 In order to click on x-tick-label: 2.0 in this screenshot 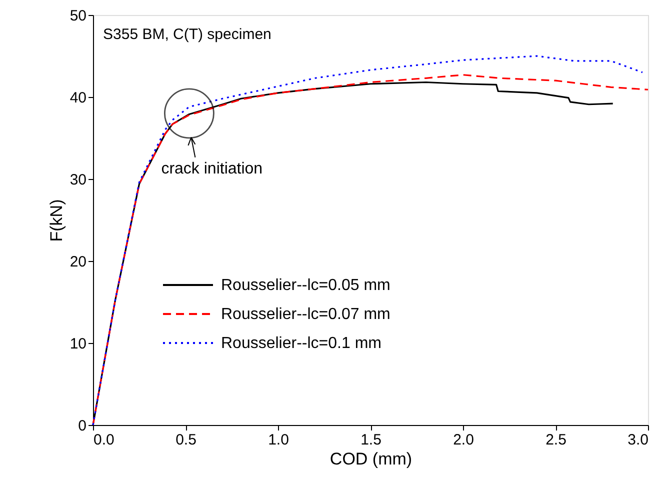, I will do `click(463, 440)`.